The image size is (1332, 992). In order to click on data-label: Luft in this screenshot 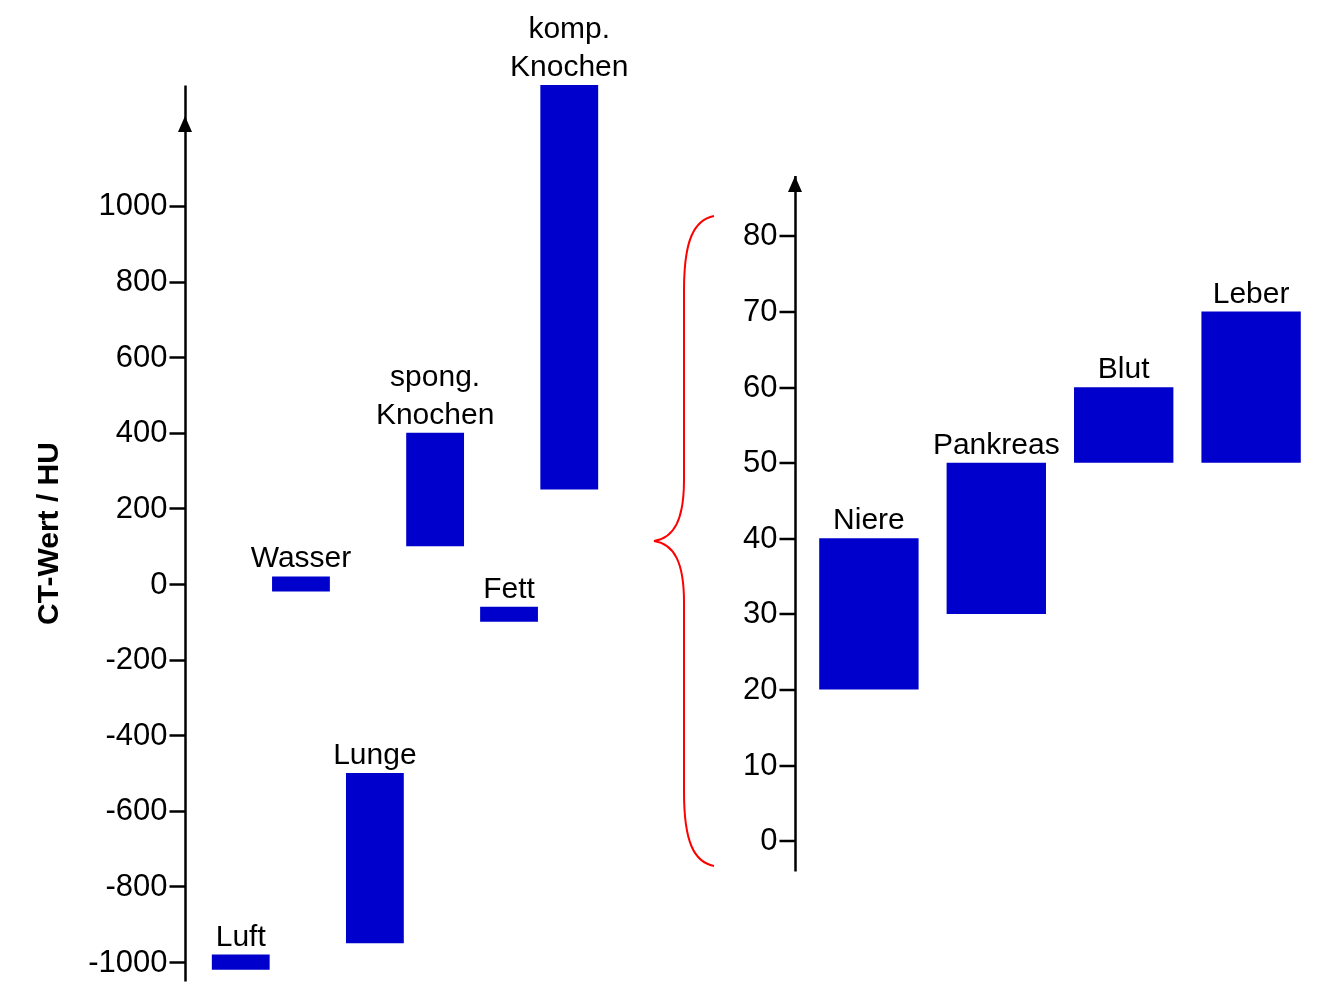, I will do `click(241, 935)`.